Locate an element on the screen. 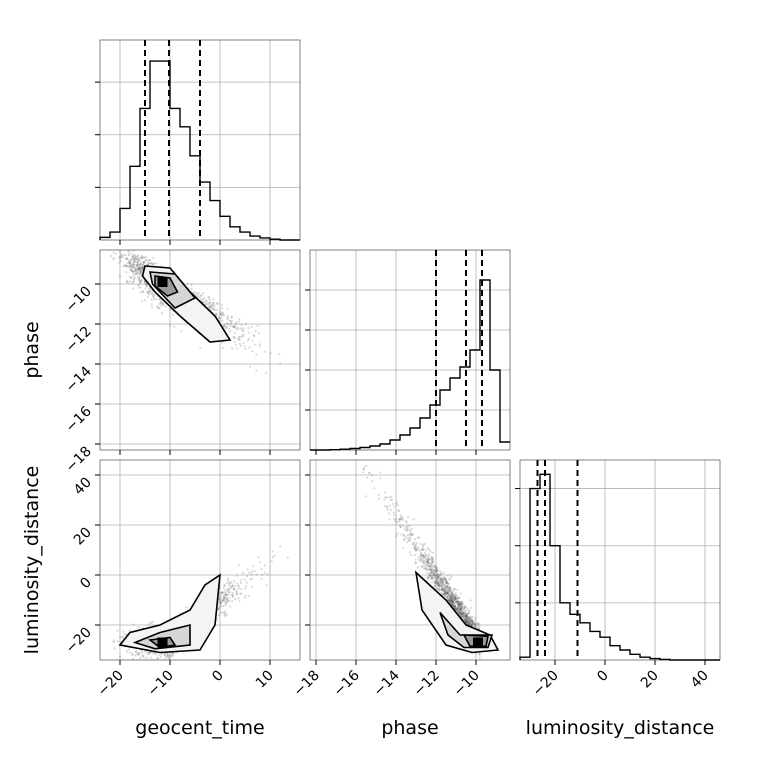 The image size is (760, 760). density-peak is located at coordinates (162, 642).